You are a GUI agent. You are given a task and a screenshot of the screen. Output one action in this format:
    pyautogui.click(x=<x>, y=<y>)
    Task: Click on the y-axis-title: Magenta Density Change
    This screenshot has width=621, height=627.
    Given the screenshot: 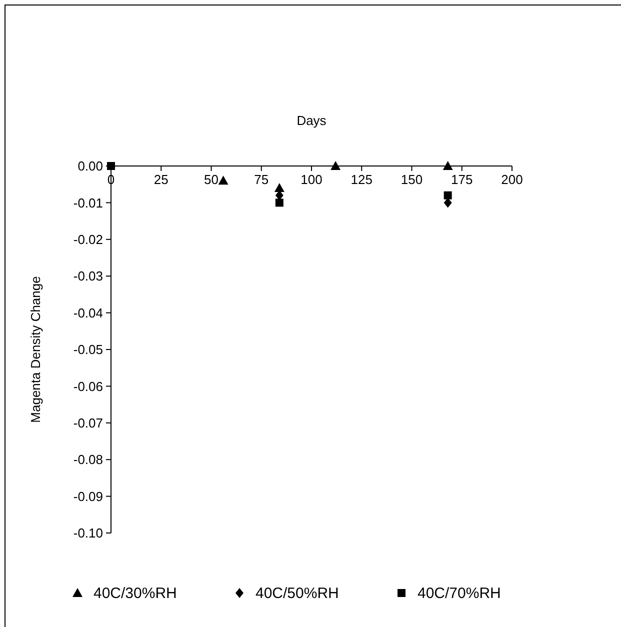 What is the action you would take?
    pyautogui.click(x=35, y=349)
    